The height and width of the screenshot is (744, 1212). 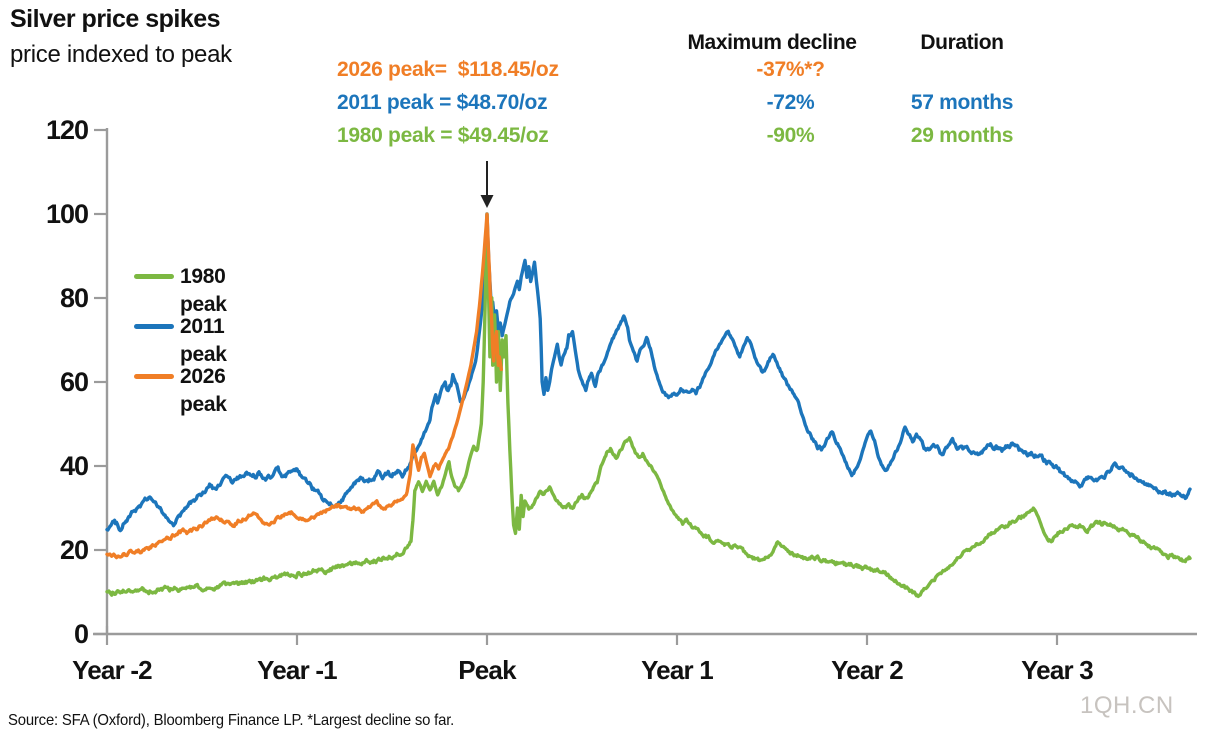 What do you see at coordinates (154, 376) in the screenshot?
I see `legend-line-swatch-2026` at bounding box center [154, 376].